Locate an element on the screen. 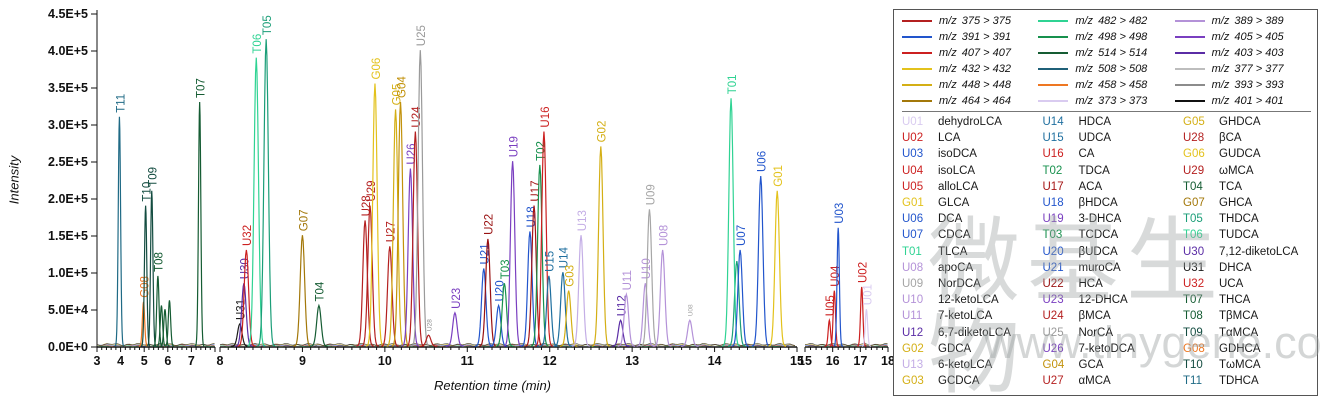 The width and height of the screenshot is (1320, 405). compound-row: T06 TUDCA is located at coordinates (1247, 235).